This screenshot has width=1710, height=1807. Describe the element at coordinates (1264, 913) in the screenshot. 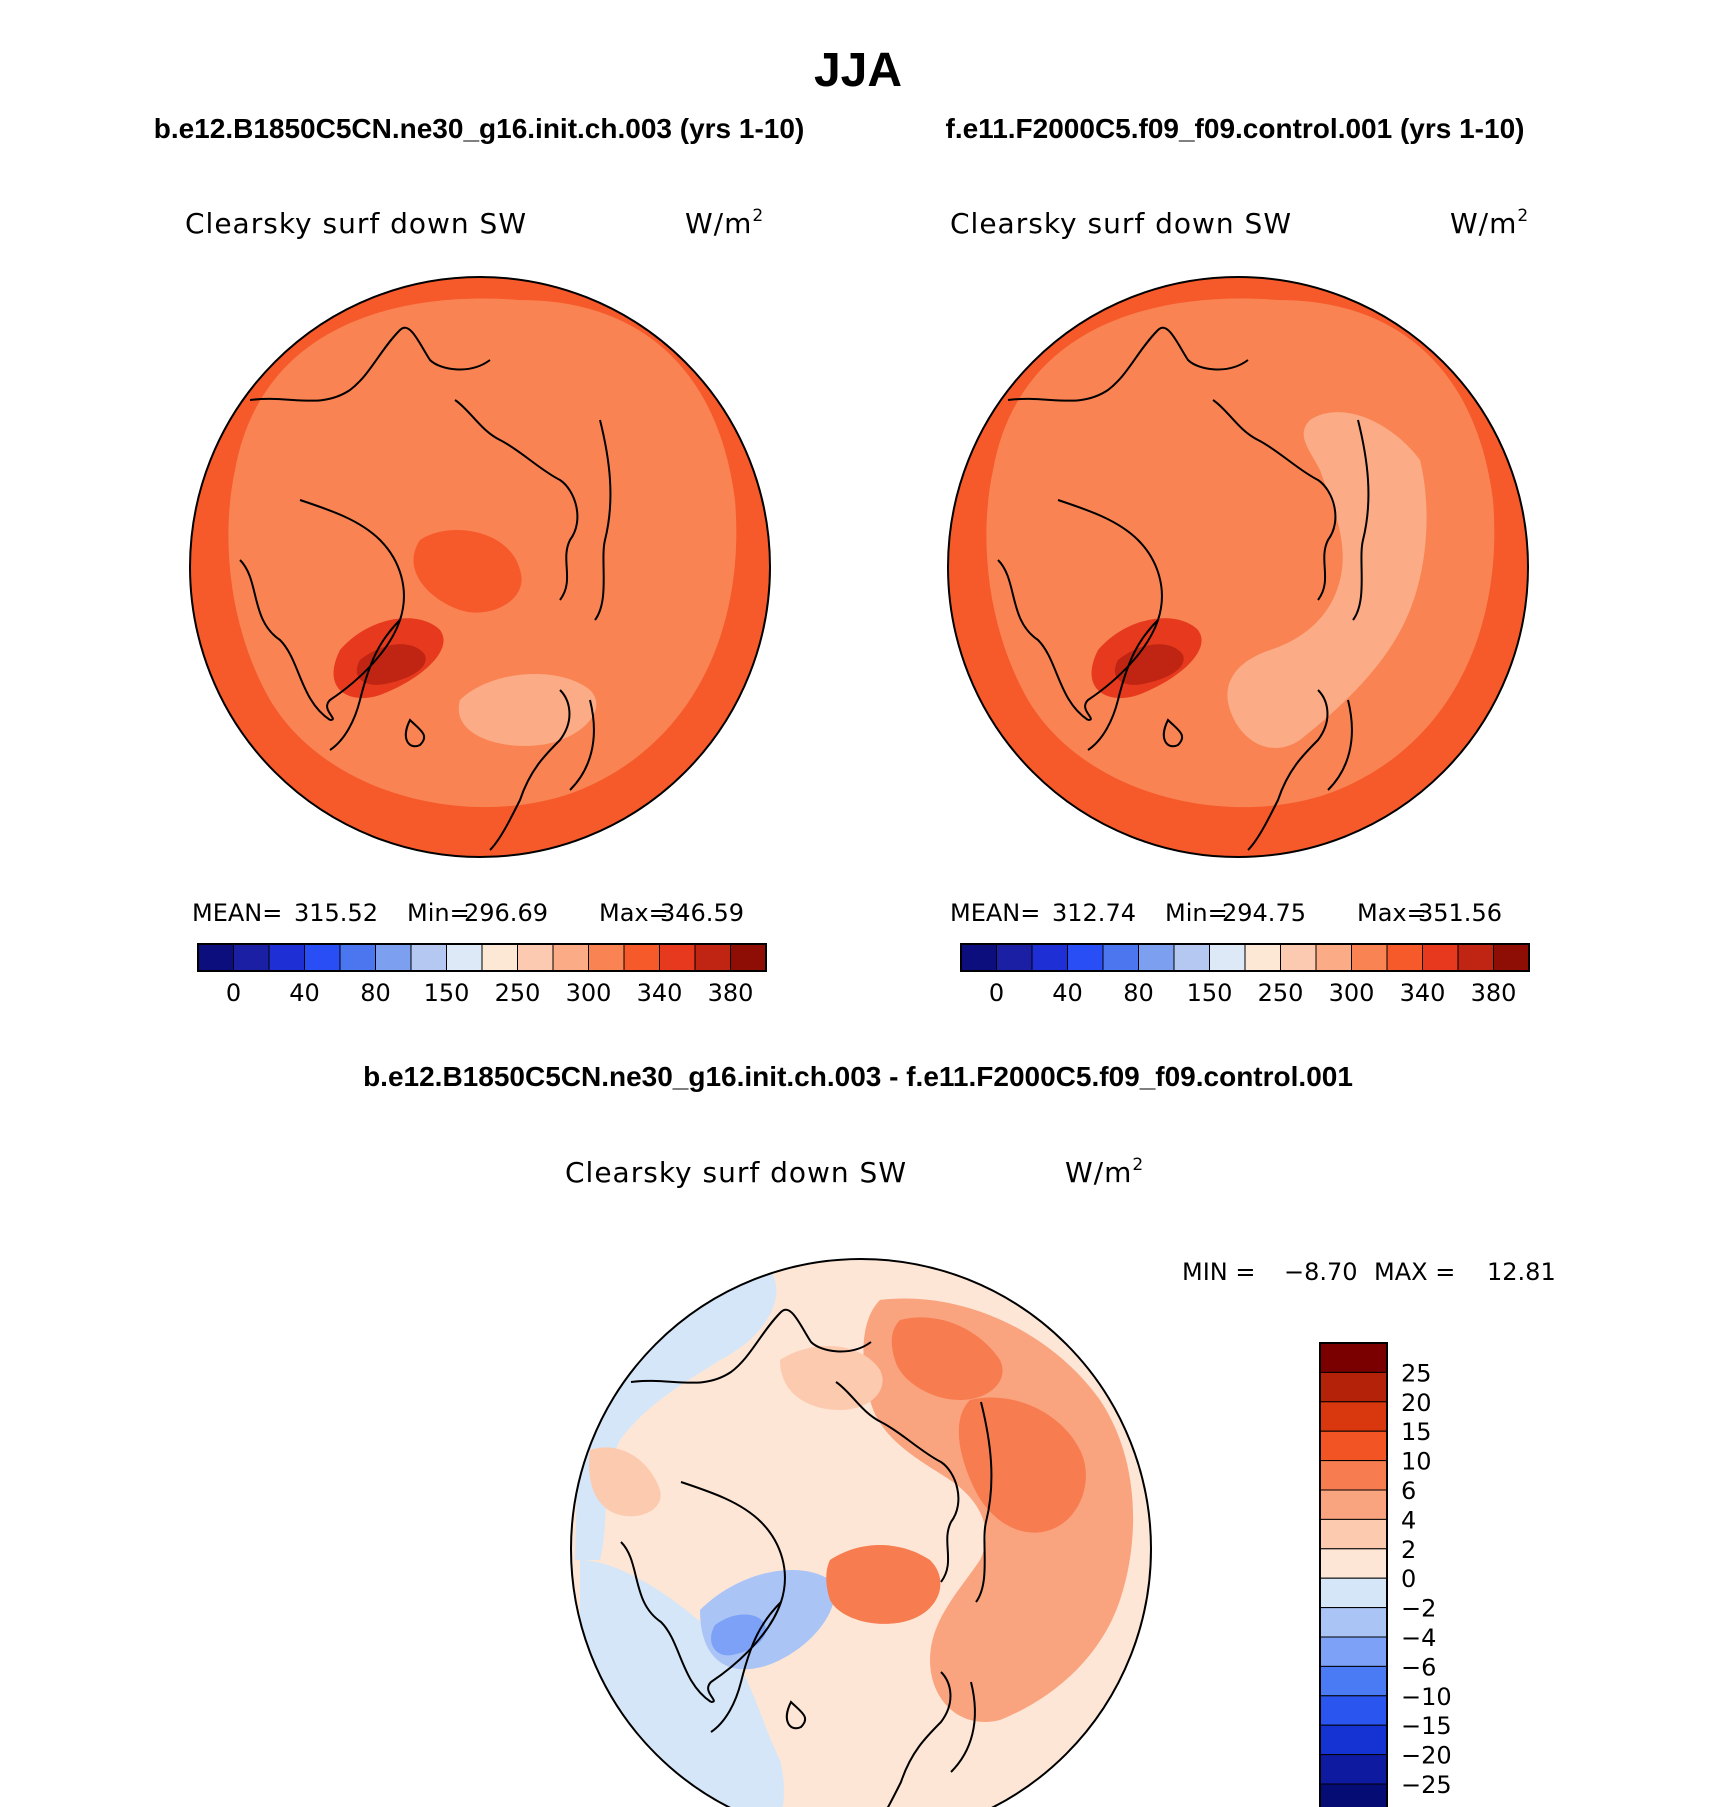

I see `min-value-right: 294.75` at that location.